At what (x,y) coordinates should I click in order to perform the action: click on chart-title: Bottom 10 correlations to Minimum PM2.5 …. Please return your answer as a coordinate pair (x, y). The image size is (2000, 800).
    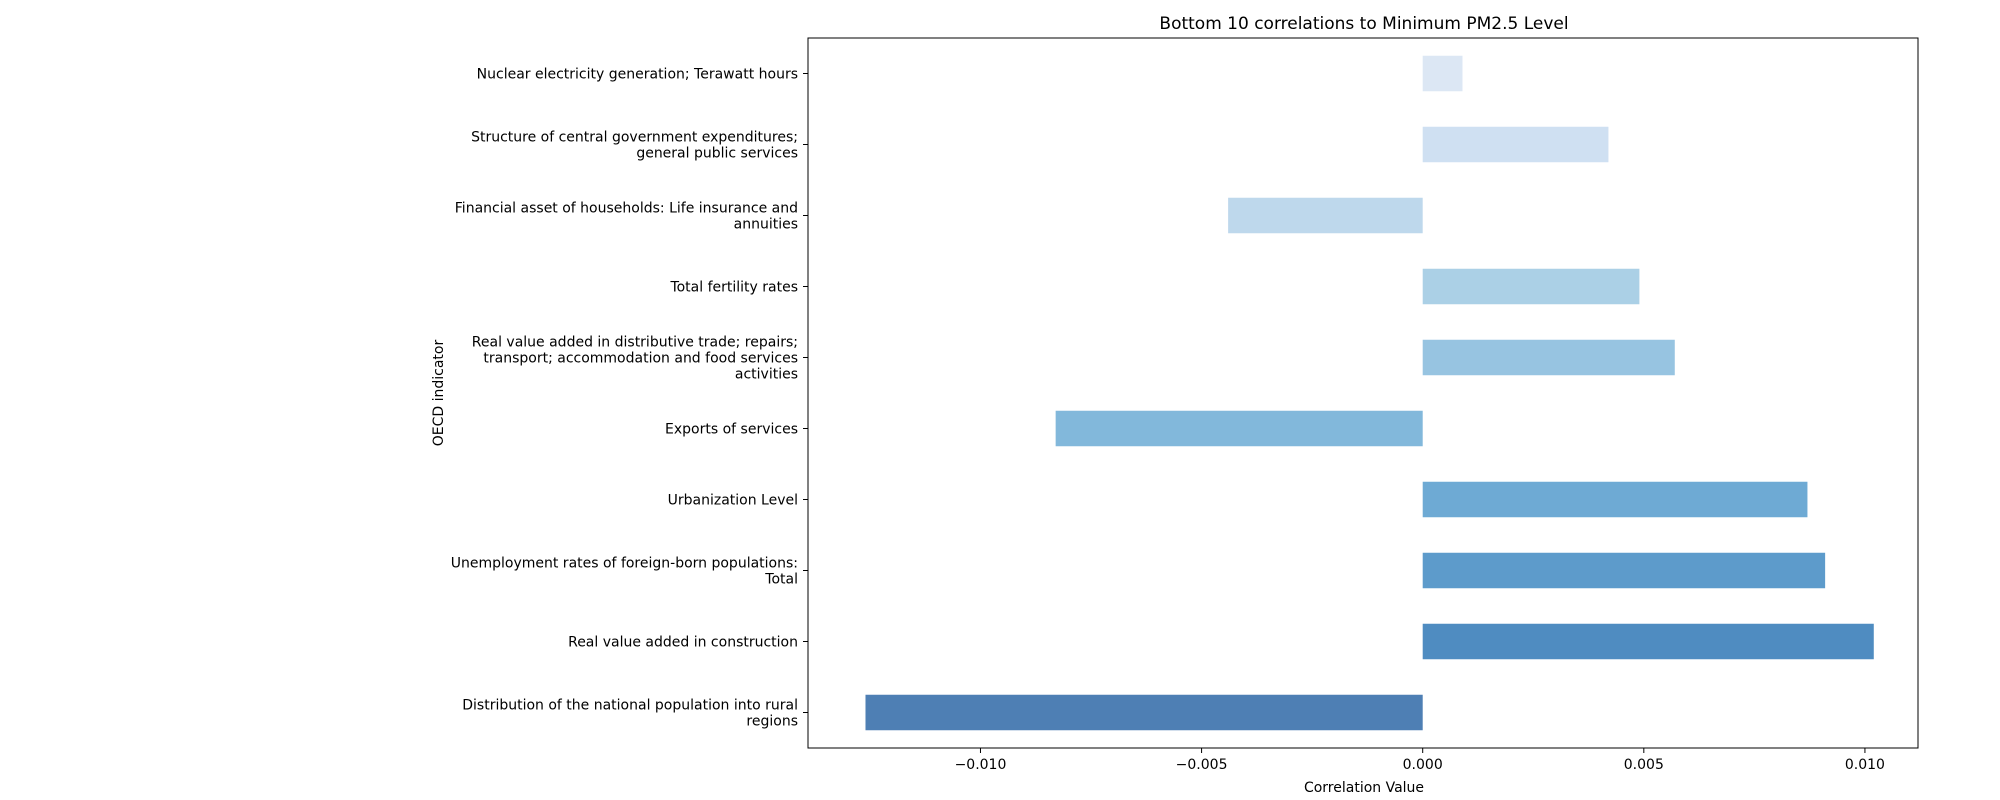
    Looking at the image, I should click on (1363, 24).